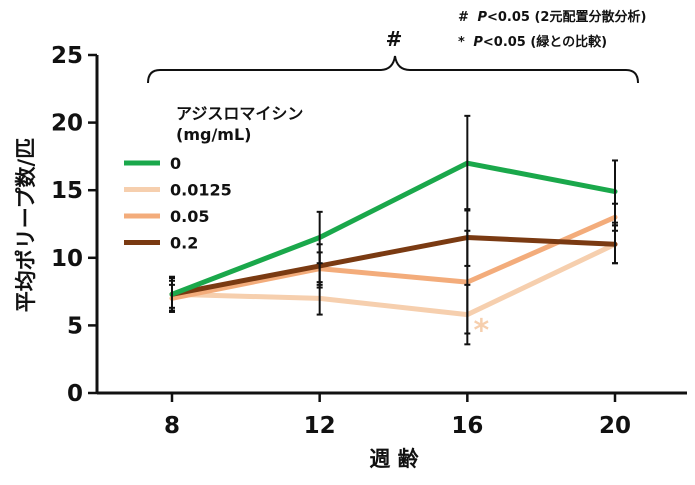  I want to click on y-axis-title: 平均ポリープ数/匹, so click(26, 225).